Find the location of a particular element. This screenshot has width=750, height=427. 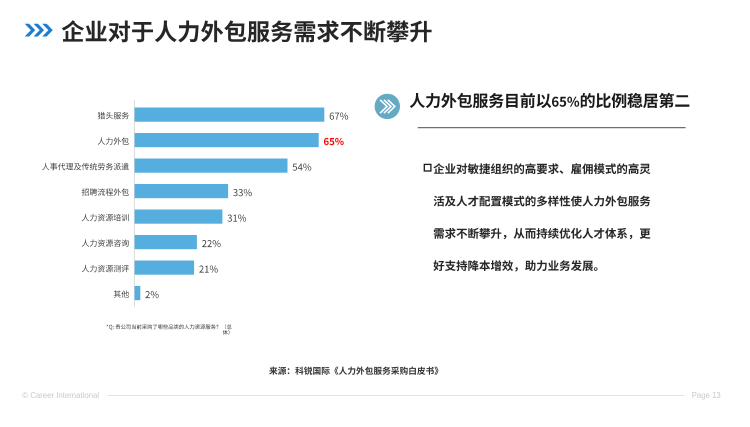

svg-text: © Career International is located at coordinates (60, 395).